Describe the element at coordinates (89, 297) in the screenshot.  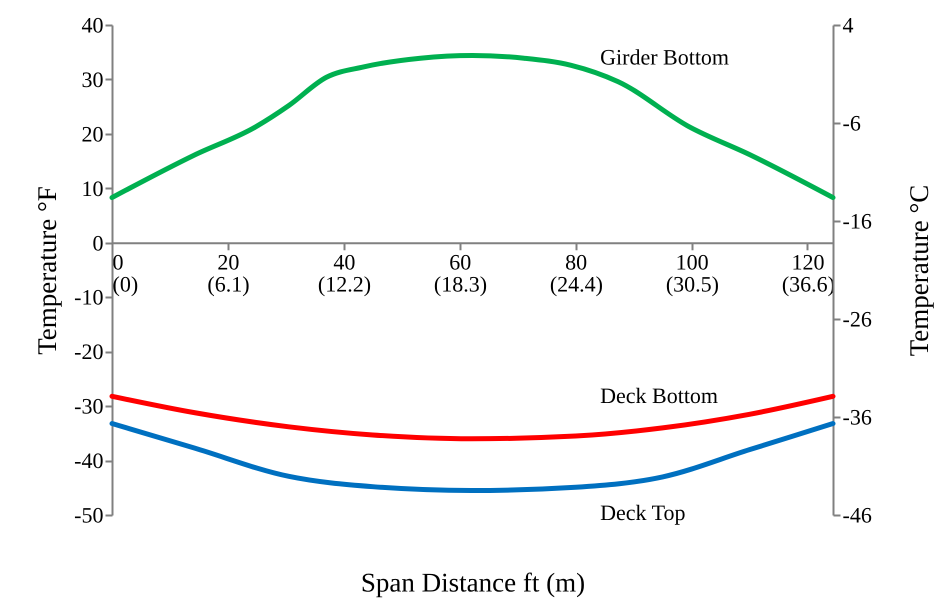
I see `y-tick-label: -10` at that location.